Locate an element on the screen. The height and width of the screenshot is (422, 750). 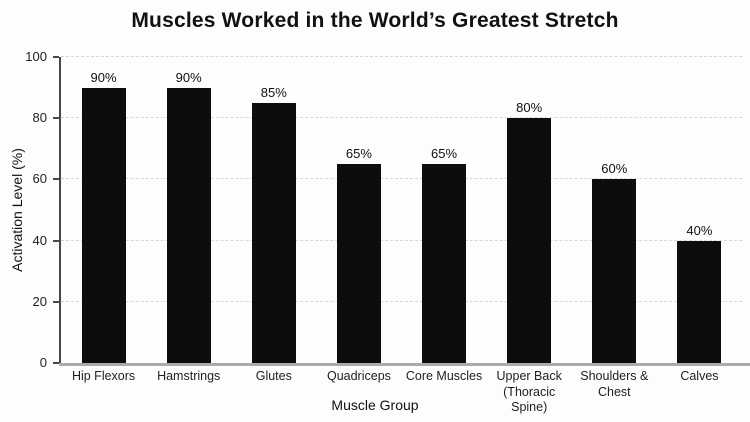
bar-value-label-glutes: 85% is located at coordinates (273, 92).